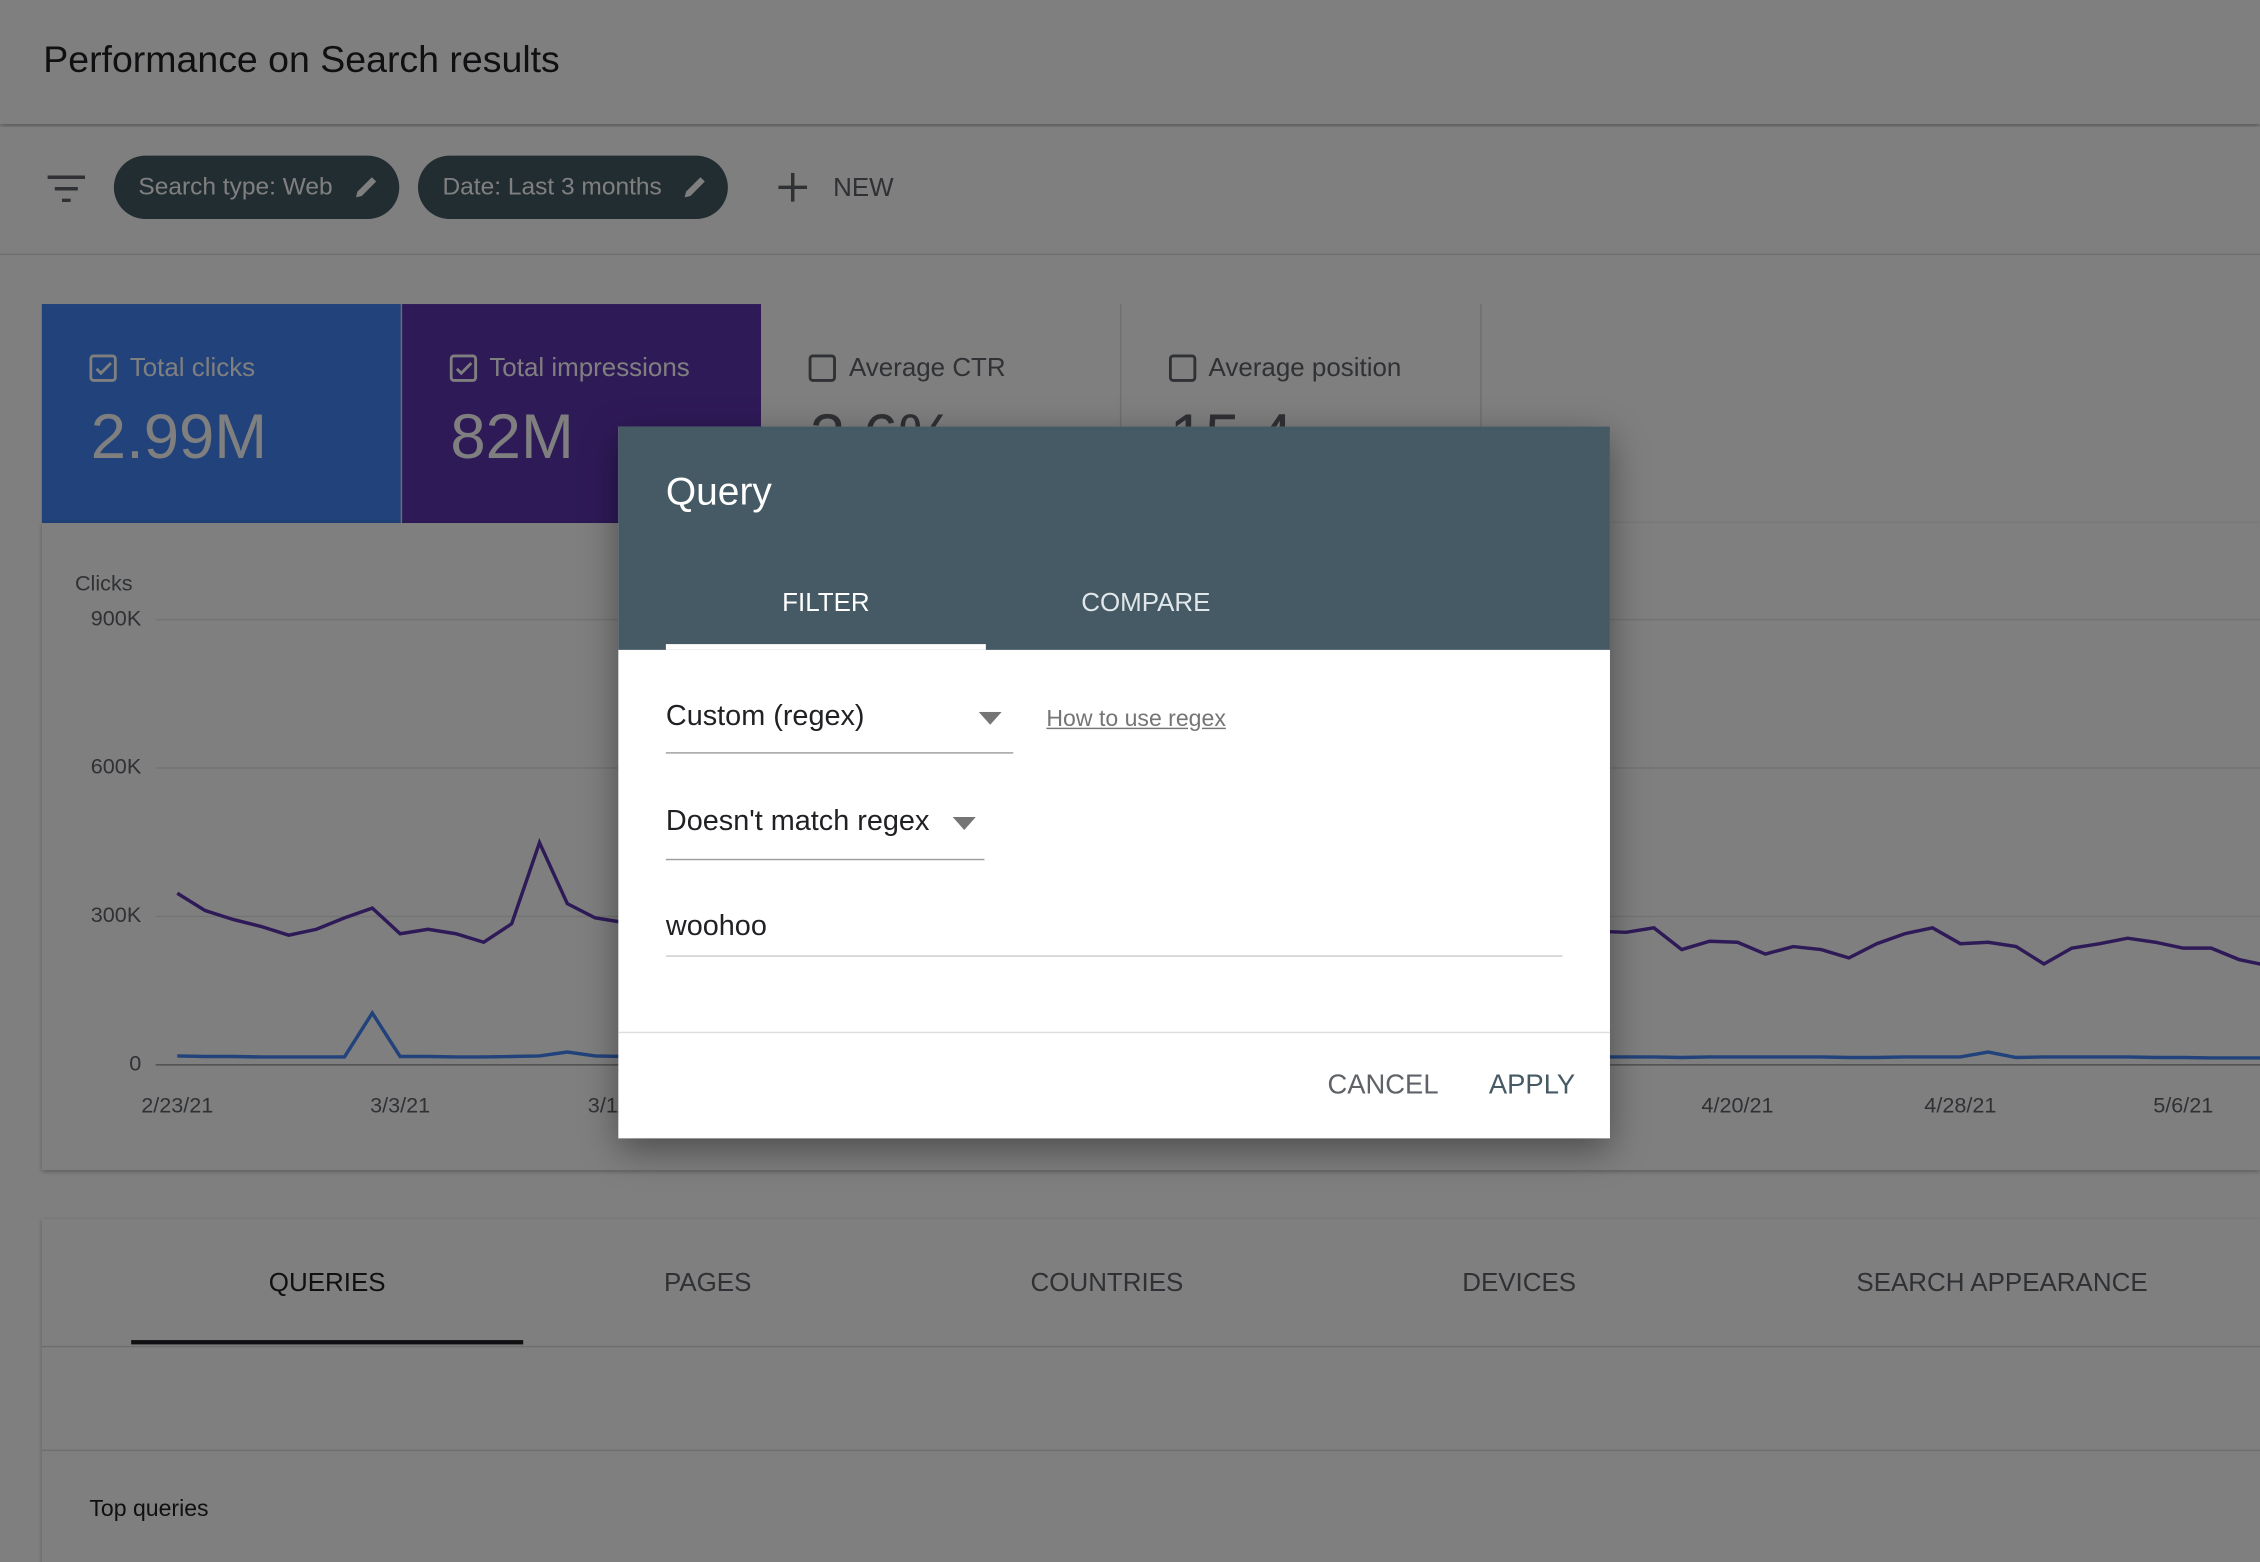 Image resolution: width=2260 pixels, height=1562 pixels. Describe the element at coordinates (765, 716) in the screenshot. I see `select-value: Custom (regex)` at that location.